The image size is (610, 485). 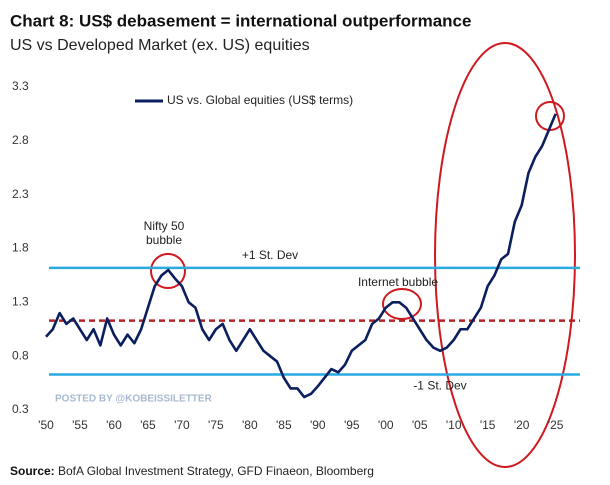 I want to click on x-tick-label: '75, so click(x=216, y=425).